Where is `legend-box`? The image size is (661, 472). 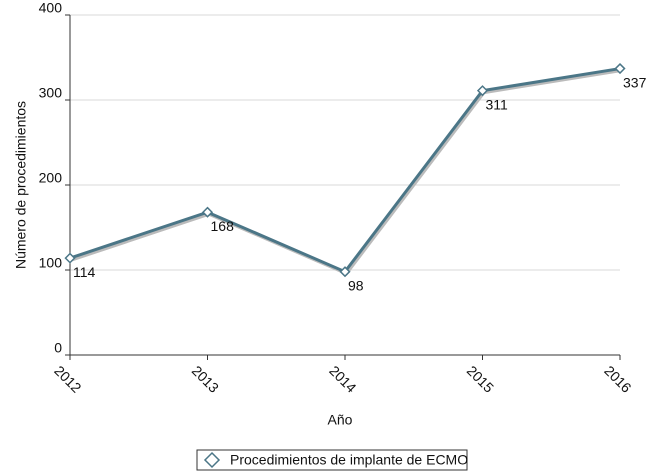 legend-box is located at coordinates (332, 460).